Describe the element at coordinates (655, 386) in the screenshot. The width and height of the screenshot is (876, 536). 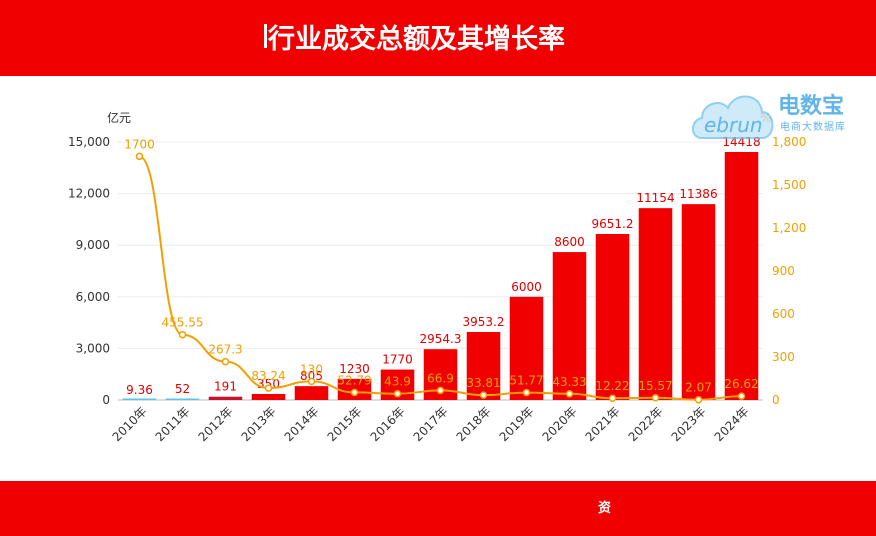
I see `line-value-label: 15.57` at that location.